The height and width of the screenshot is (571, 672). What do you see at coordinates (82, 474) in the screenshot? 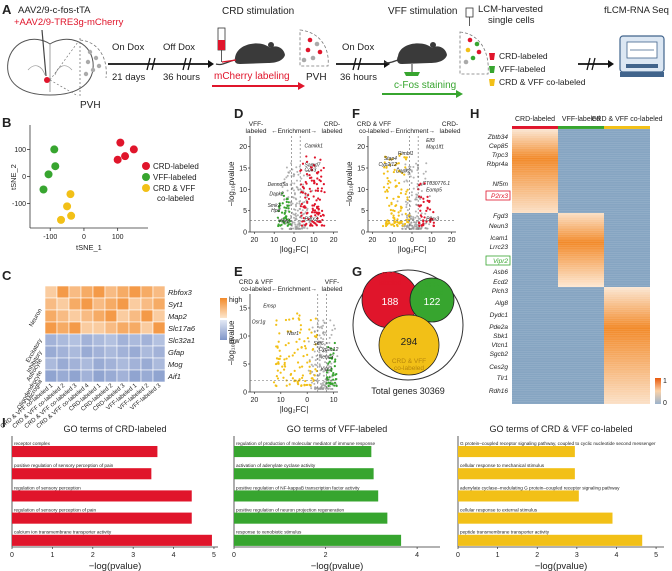
I see `go-bar` at bounding box center [82, 474].